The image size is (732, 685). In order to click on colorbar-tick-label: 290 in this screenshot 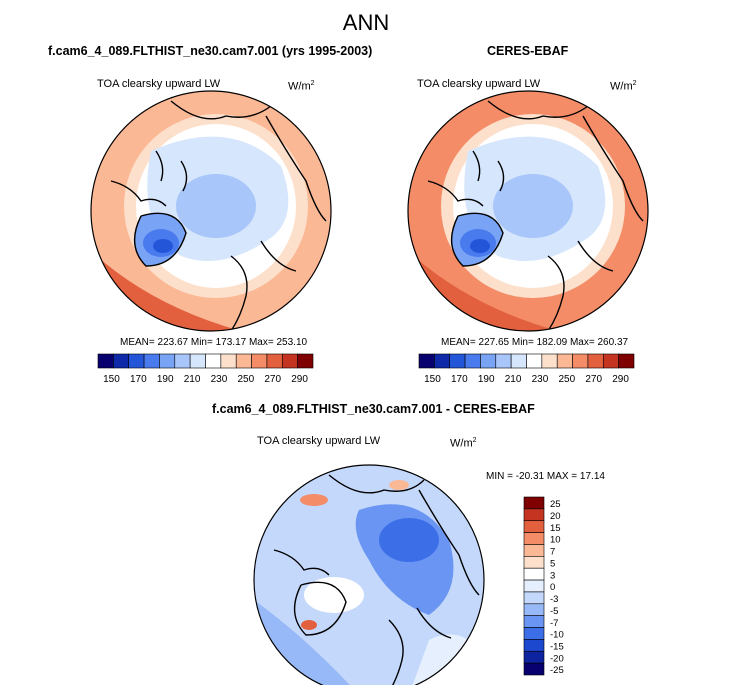, I will do `click(620, 379)`.